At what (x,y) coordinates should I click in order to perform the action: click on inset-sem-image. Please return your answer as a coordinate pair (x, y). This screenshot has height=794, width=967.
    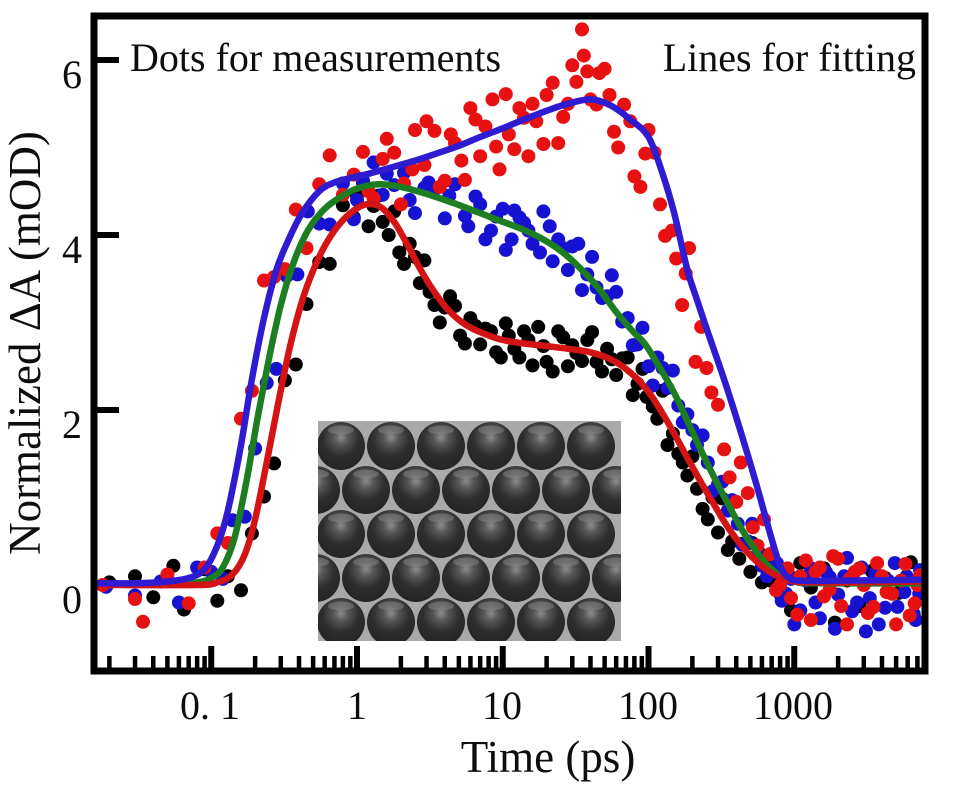
    Looking at the image, I should click on (469, 531).